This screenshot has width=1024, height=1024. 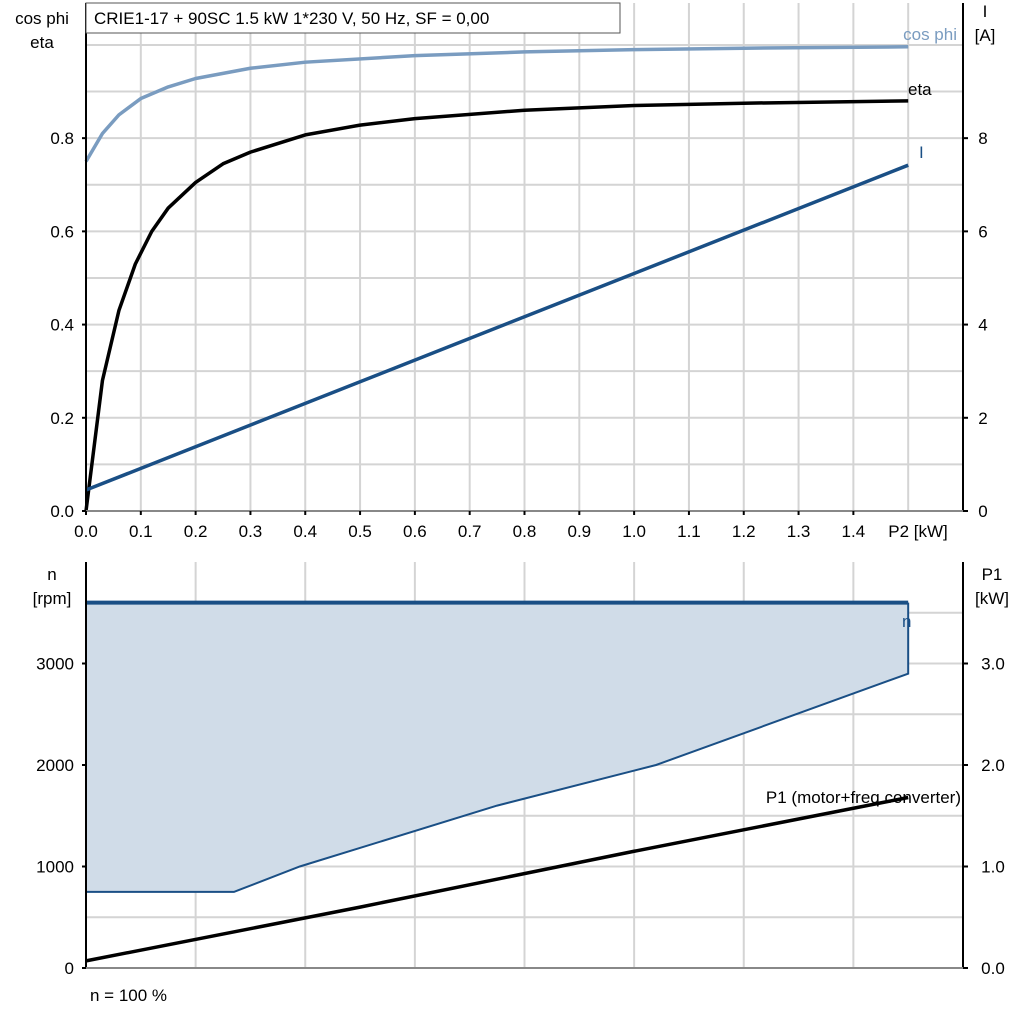 I want to click on tick-label-right: 0.0, so click(x=993, y=968).